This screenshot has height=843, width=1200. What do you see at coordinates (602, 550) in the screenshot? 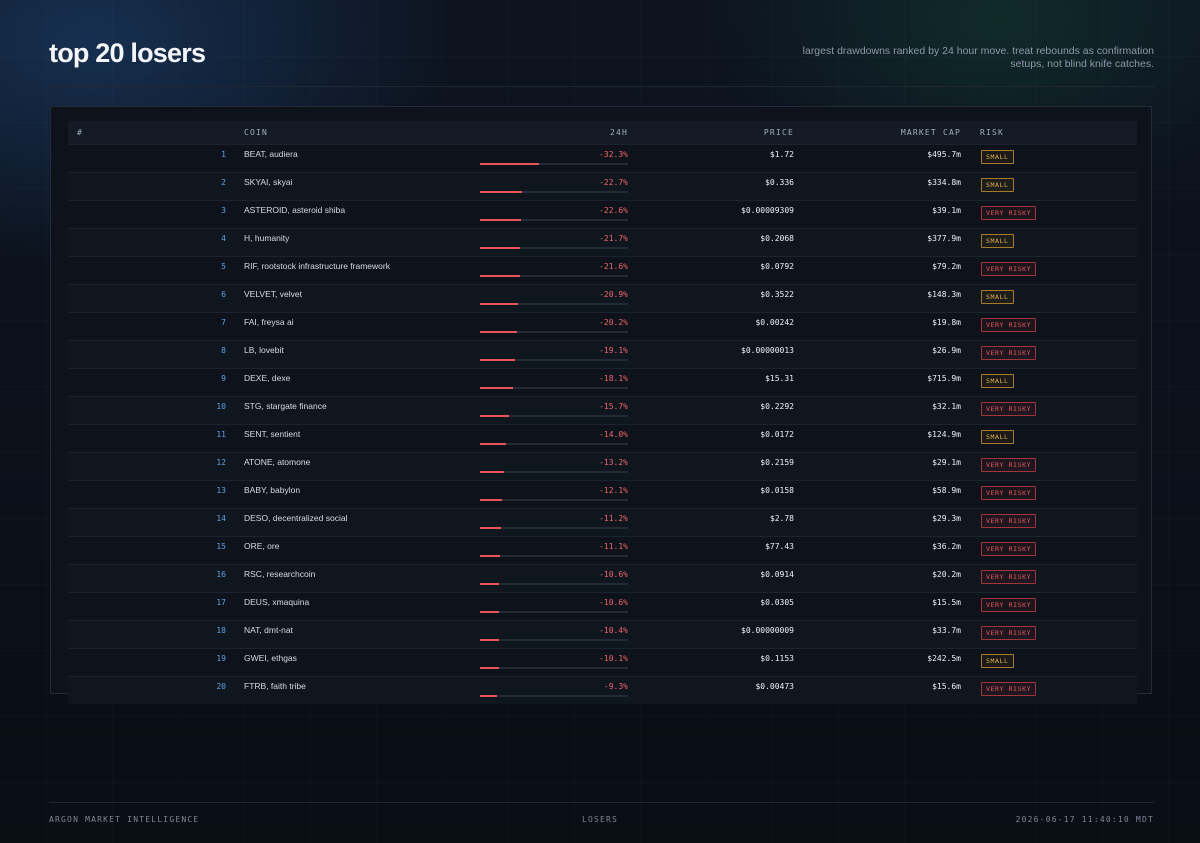
I see `table-row: 15 ORE, ore -11.1% $77.43 $36.2m VERY RISKY` at bounding box center [602, 550].